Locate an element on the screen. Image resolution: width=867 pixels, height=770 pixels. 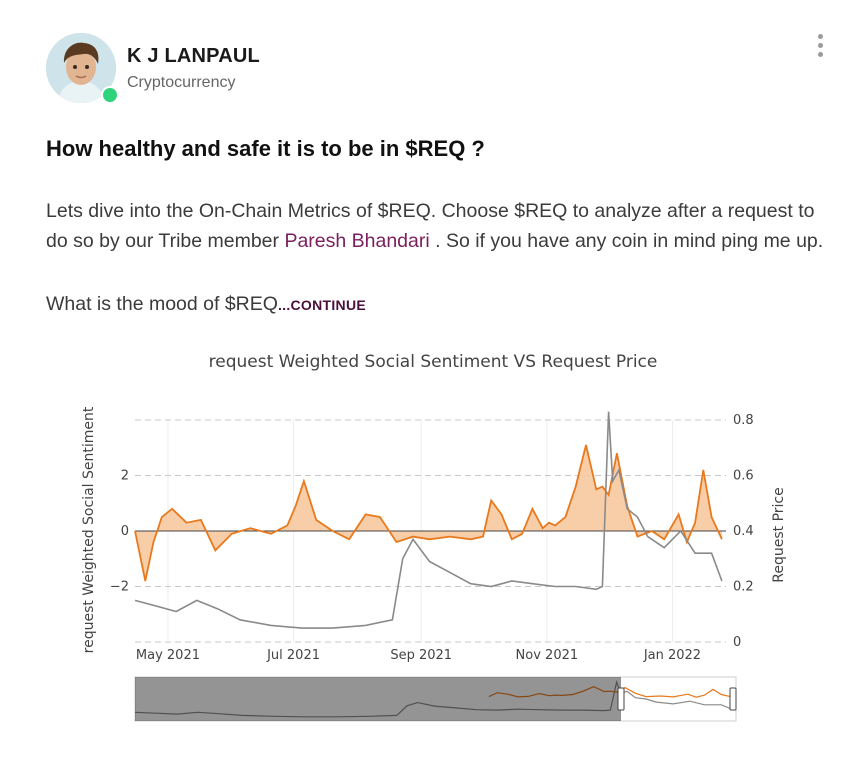
y-axis-label: request Weighted Social Sentiment is located at coordinates (89, 529).